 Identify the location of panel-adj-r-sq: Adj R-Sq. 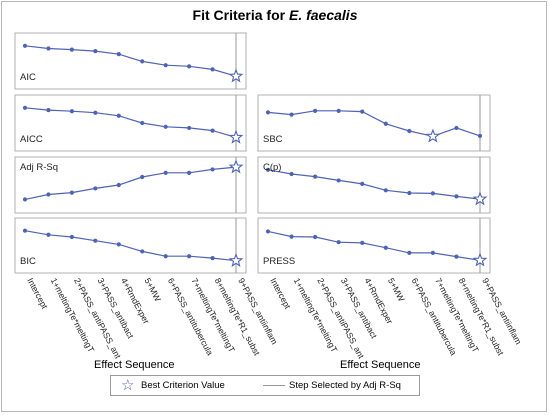
(130, 185).